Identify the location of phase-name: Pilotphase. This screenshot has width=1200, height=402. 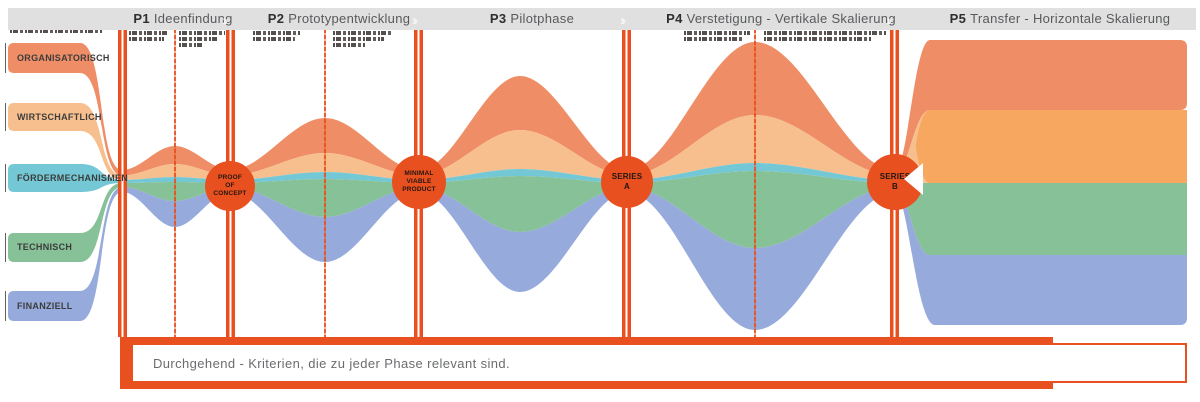
(542, 18).